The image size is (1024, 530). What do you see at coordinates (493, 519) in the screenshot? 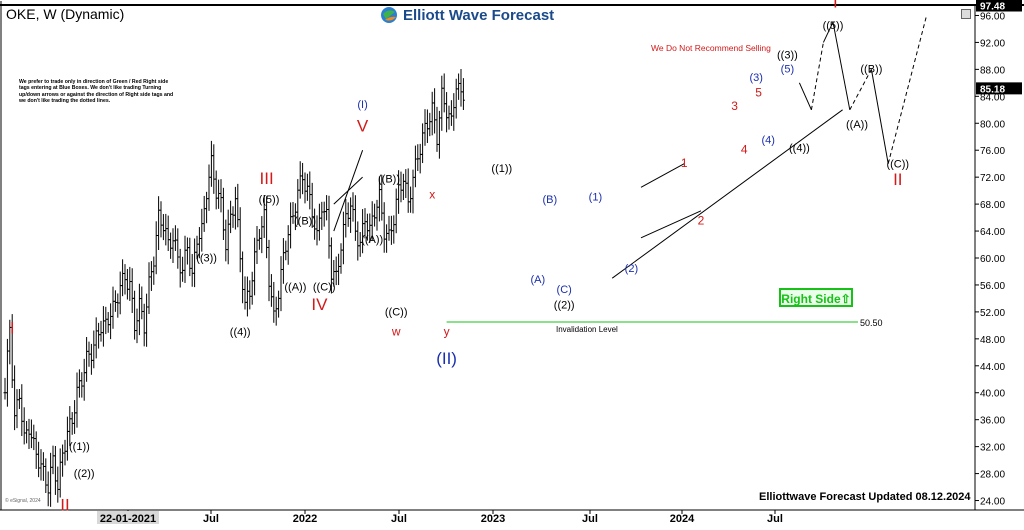
I see `x-tick-label: 2023` at bounding box center [493, 519].